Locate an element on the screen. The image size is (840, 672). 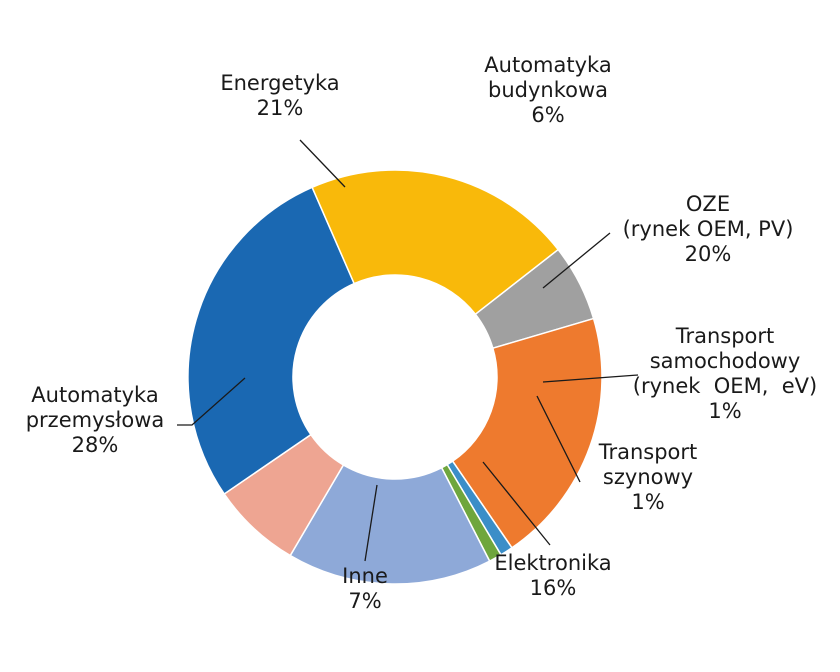
label-inne: Inne 7% is located at coordinates (365, 588).